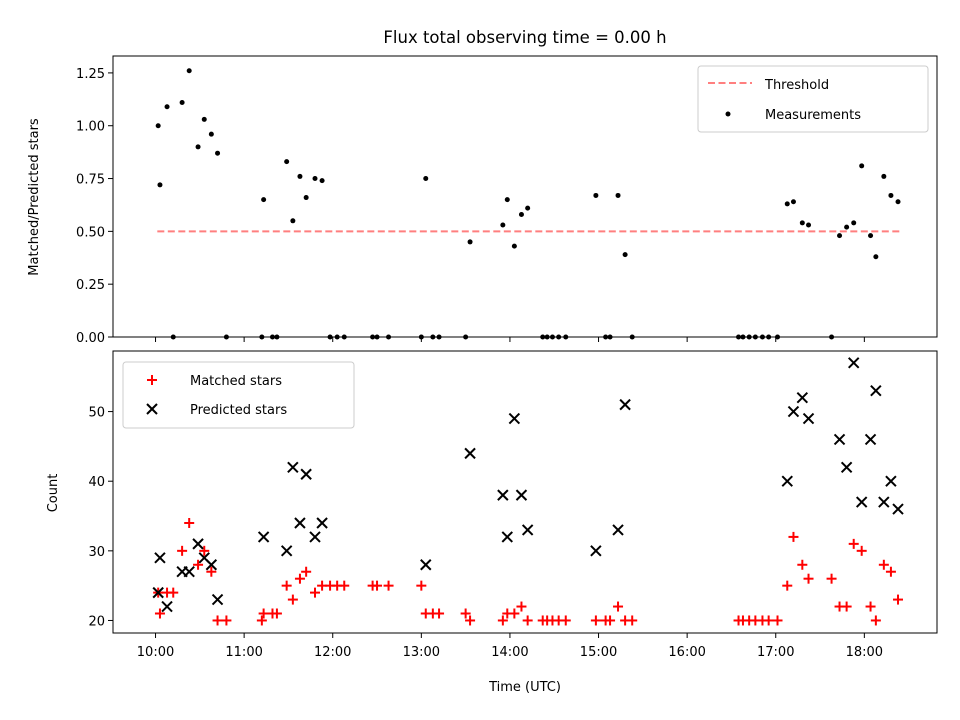 The image size is (960, 720). What do you see at coordinates (90, 232) in the screenshot?
I see `top-y-tick-label: 0.50` at bounding box center [90, 232].